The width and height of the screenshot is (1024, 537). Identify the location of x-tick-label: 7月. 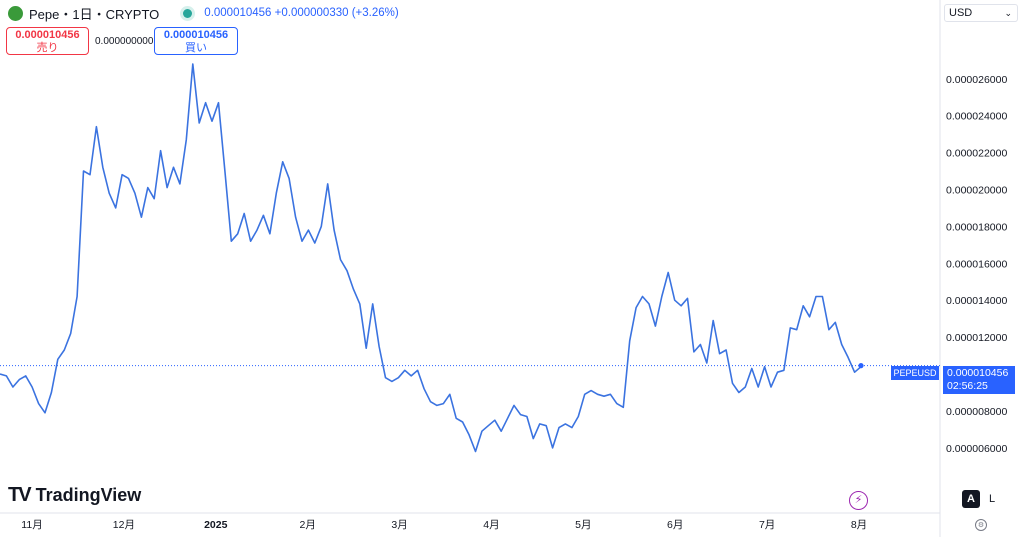
(767, 525).